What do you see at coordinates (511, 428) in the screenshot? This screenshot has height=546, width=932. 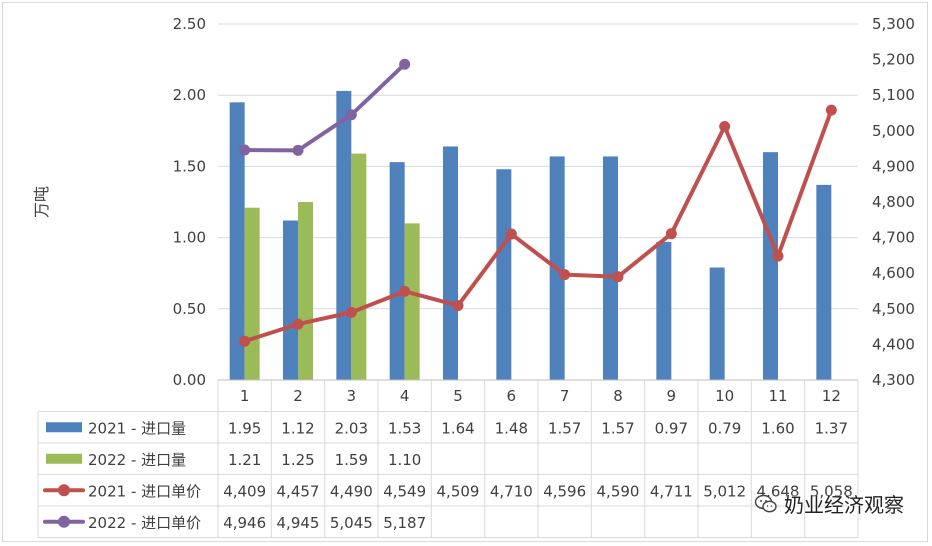 I see `data-label: 1.48` at bounding box center [511, 428].